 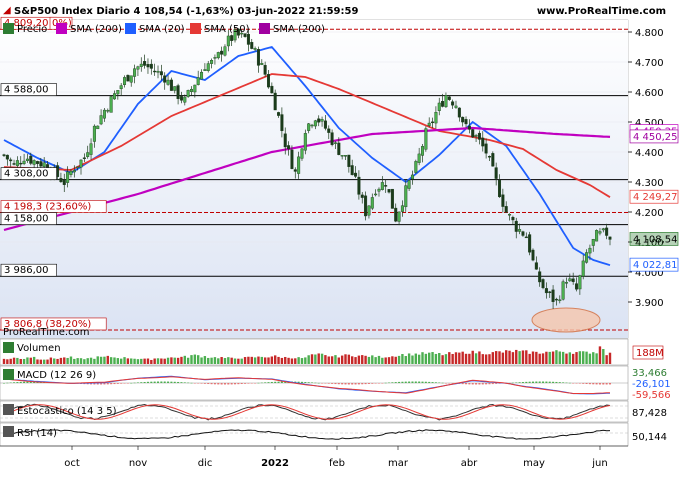 I want to click on stochastic-k-line, so click(x=307, y=412).